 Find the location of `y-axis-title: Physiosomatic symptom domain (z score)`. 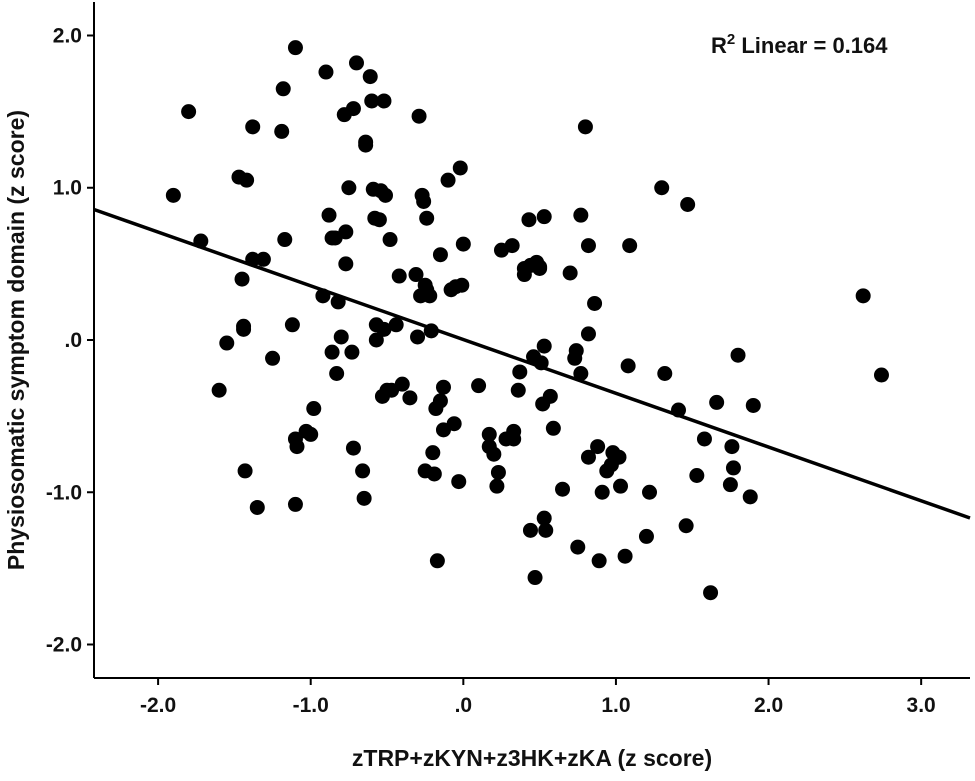

y-axis-title: Physiosomatic symptom domain (z score) is located at coordinates (16, 340).